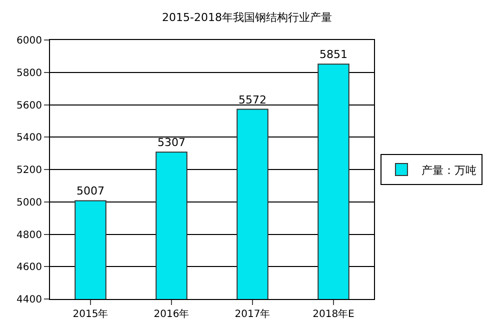 This screenshot has height=332, width=494. I want to click on y-tick-label: 5200, so click(29, 170).